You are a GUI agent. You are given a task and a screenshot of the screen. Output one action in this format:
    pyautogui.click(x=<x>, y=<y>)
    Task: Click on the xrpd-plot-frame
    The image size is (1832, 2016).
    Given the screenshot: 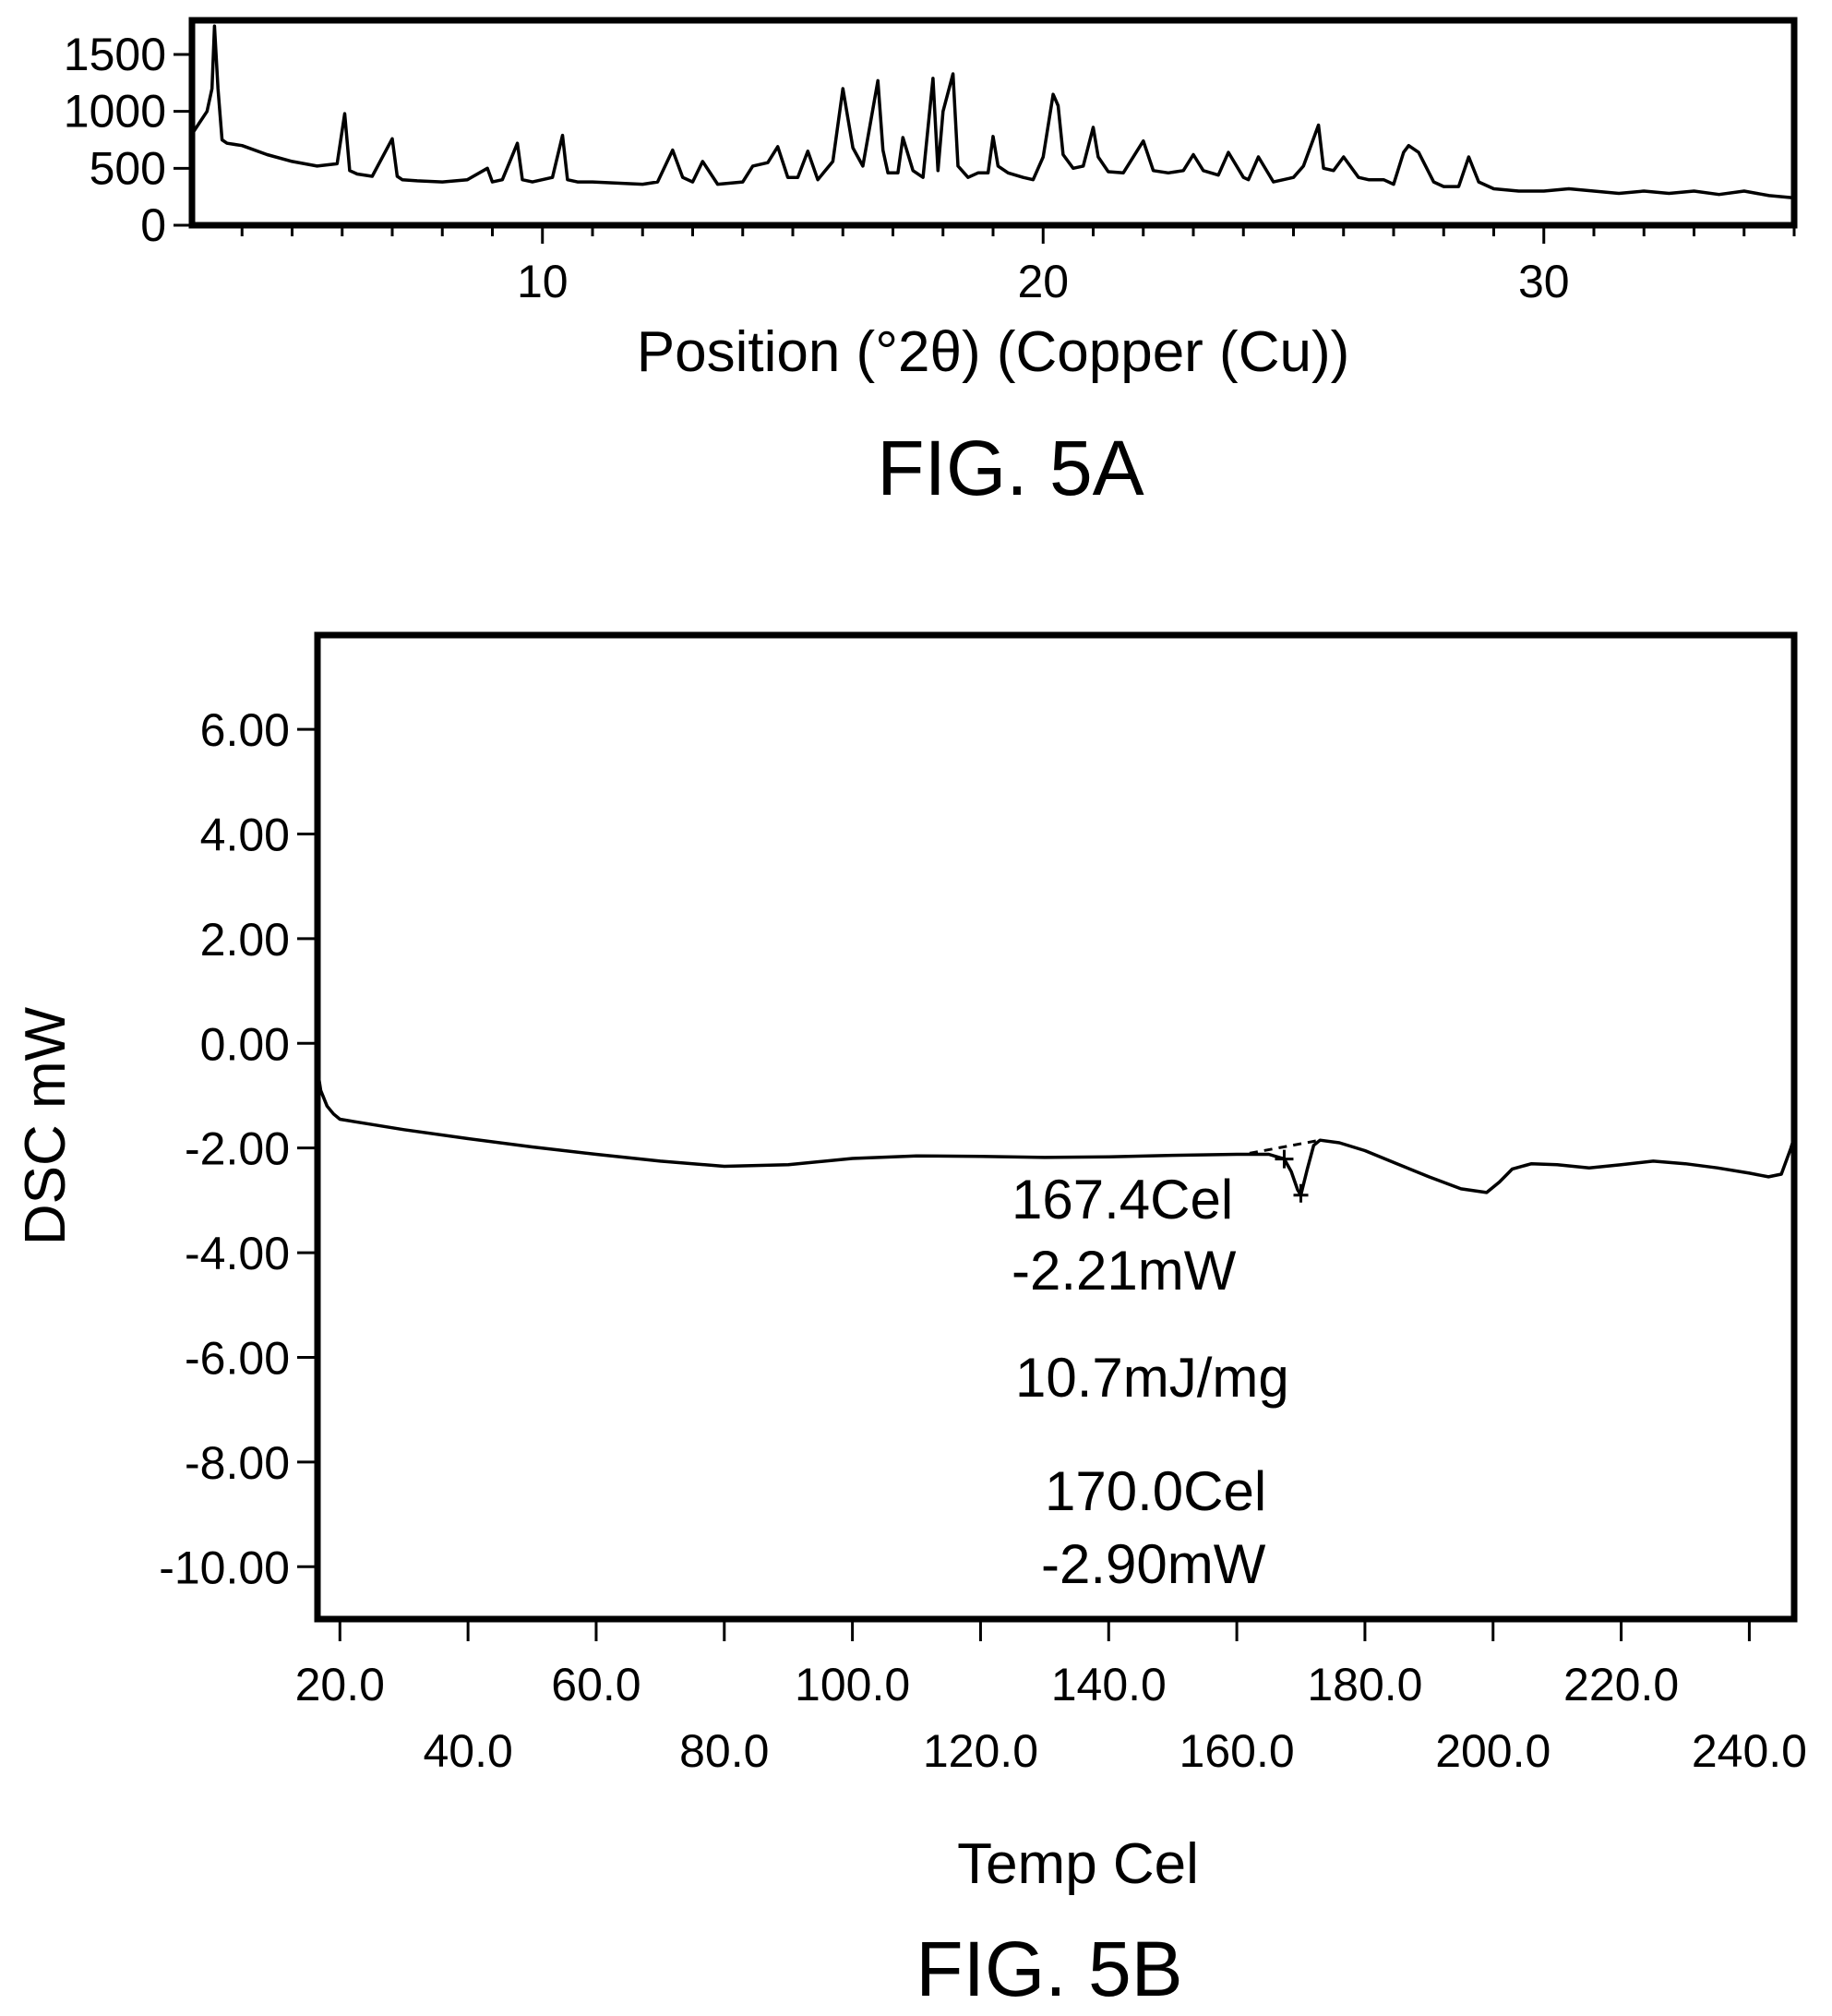 What is the action you would take?
    pyautogui.click(x=993, y=123)
    